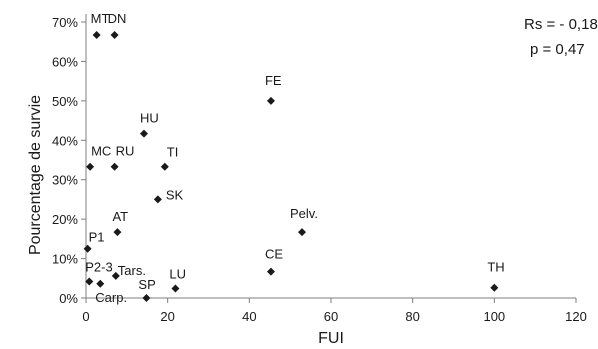 The width and height of the screenshot is (598, 349). Describe the element at coordinates (101, 151) in the screenshot. I see `point-label: MC` at that location.